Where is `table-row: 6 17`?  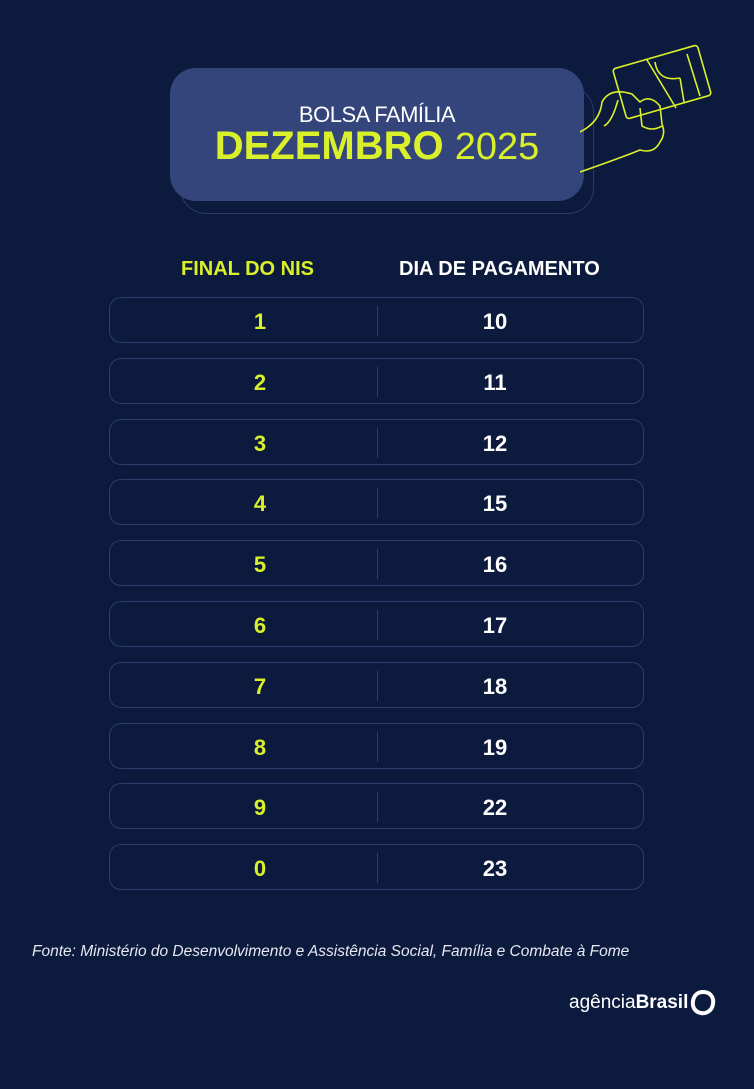
table-row: 6 17 is located at coordinates (376, 624).